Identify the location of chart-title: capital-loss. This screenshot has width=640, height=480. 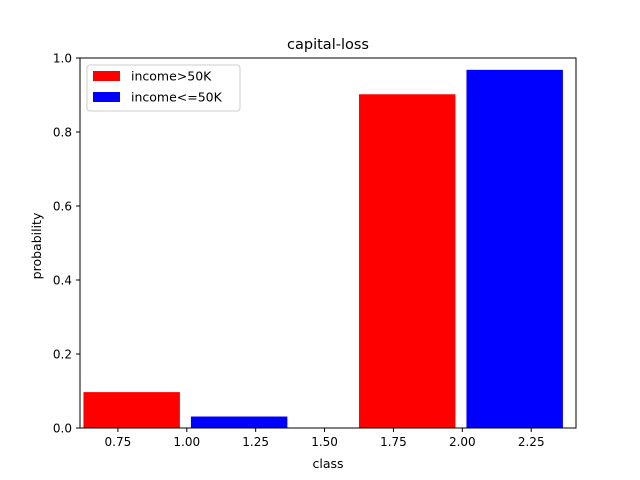
(328, 45).